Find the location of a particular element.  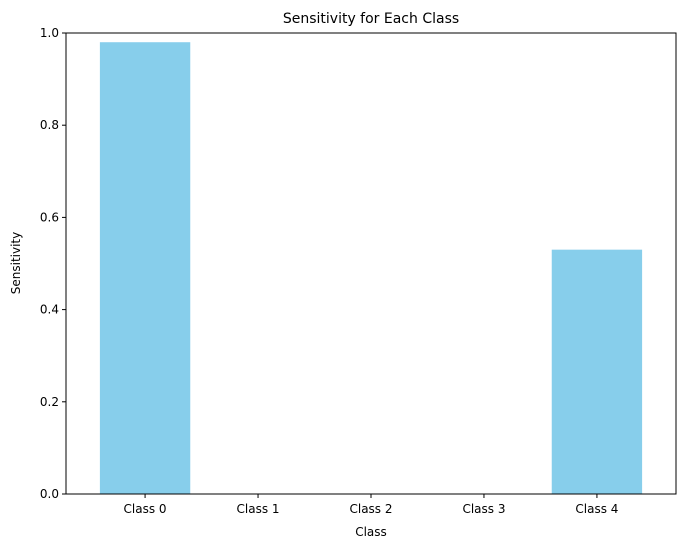

x-tick-label: Class 0 is located at coordinates (145, 509).